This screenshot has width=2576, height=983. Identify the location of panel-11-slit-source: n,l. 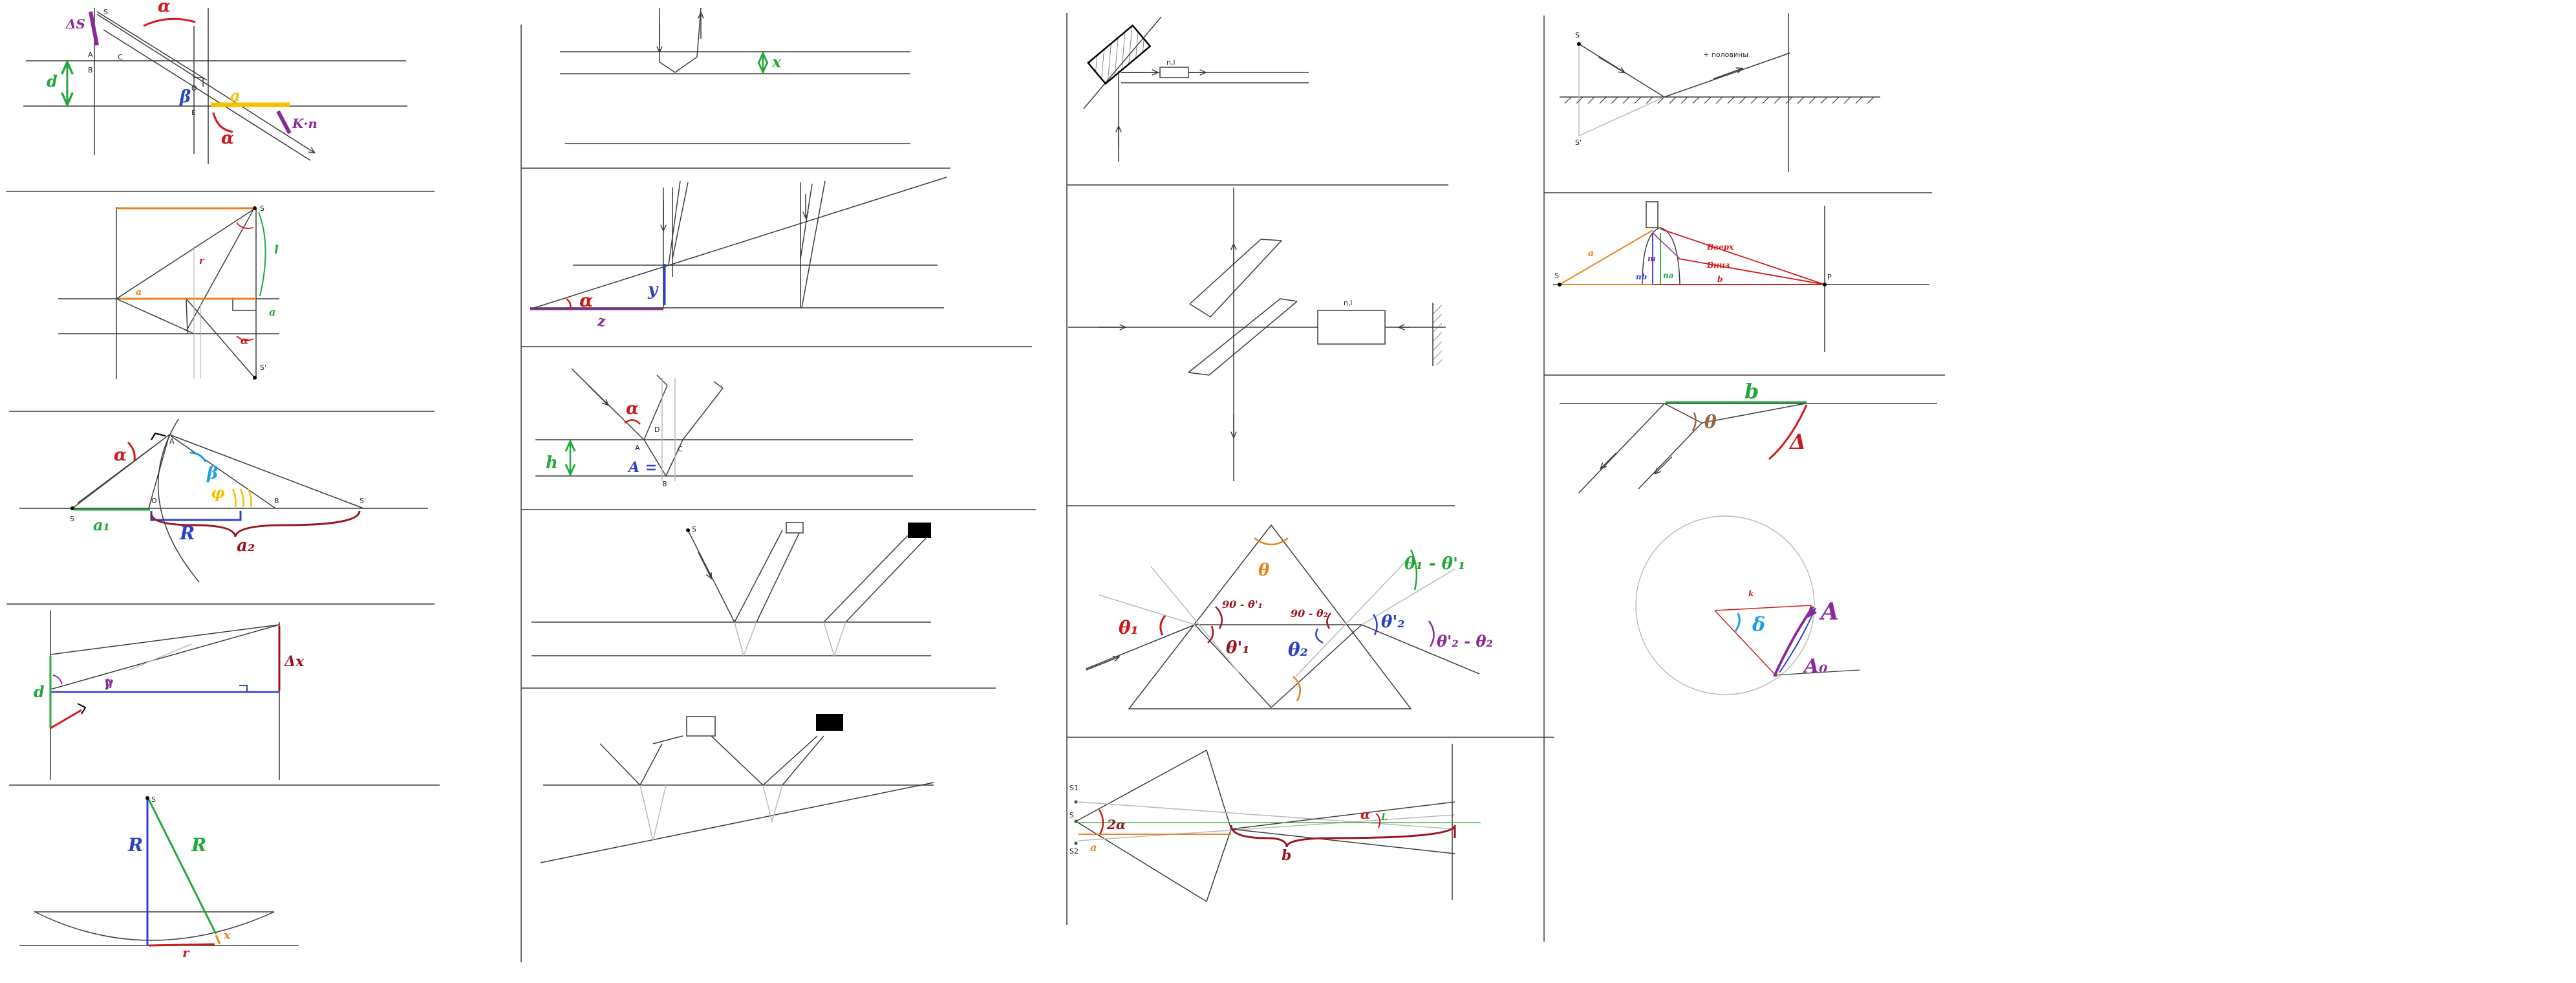
(1196, 89).